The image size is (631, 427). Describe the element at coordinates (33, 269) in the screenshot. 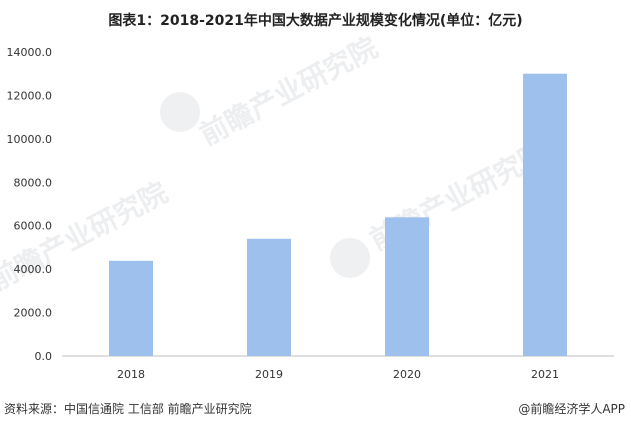

I see `y-tick-label: 4000.0` at that location.